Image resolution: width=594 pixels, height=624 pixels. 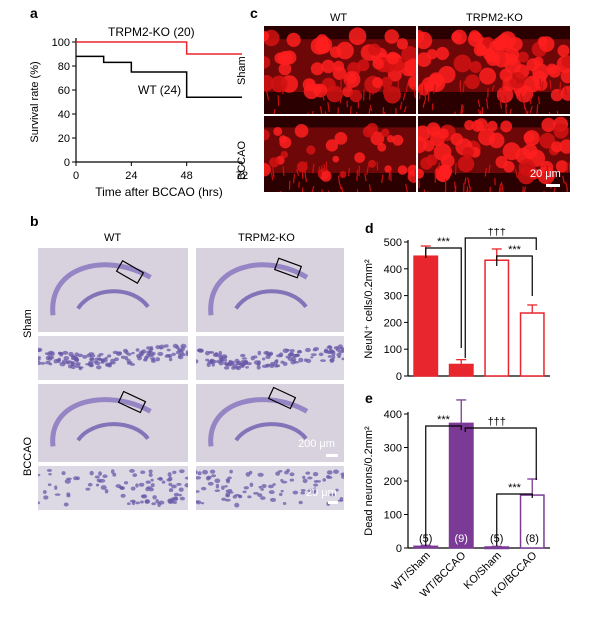 I want to click on panel-d-label: d, so click(x=369, y=228).